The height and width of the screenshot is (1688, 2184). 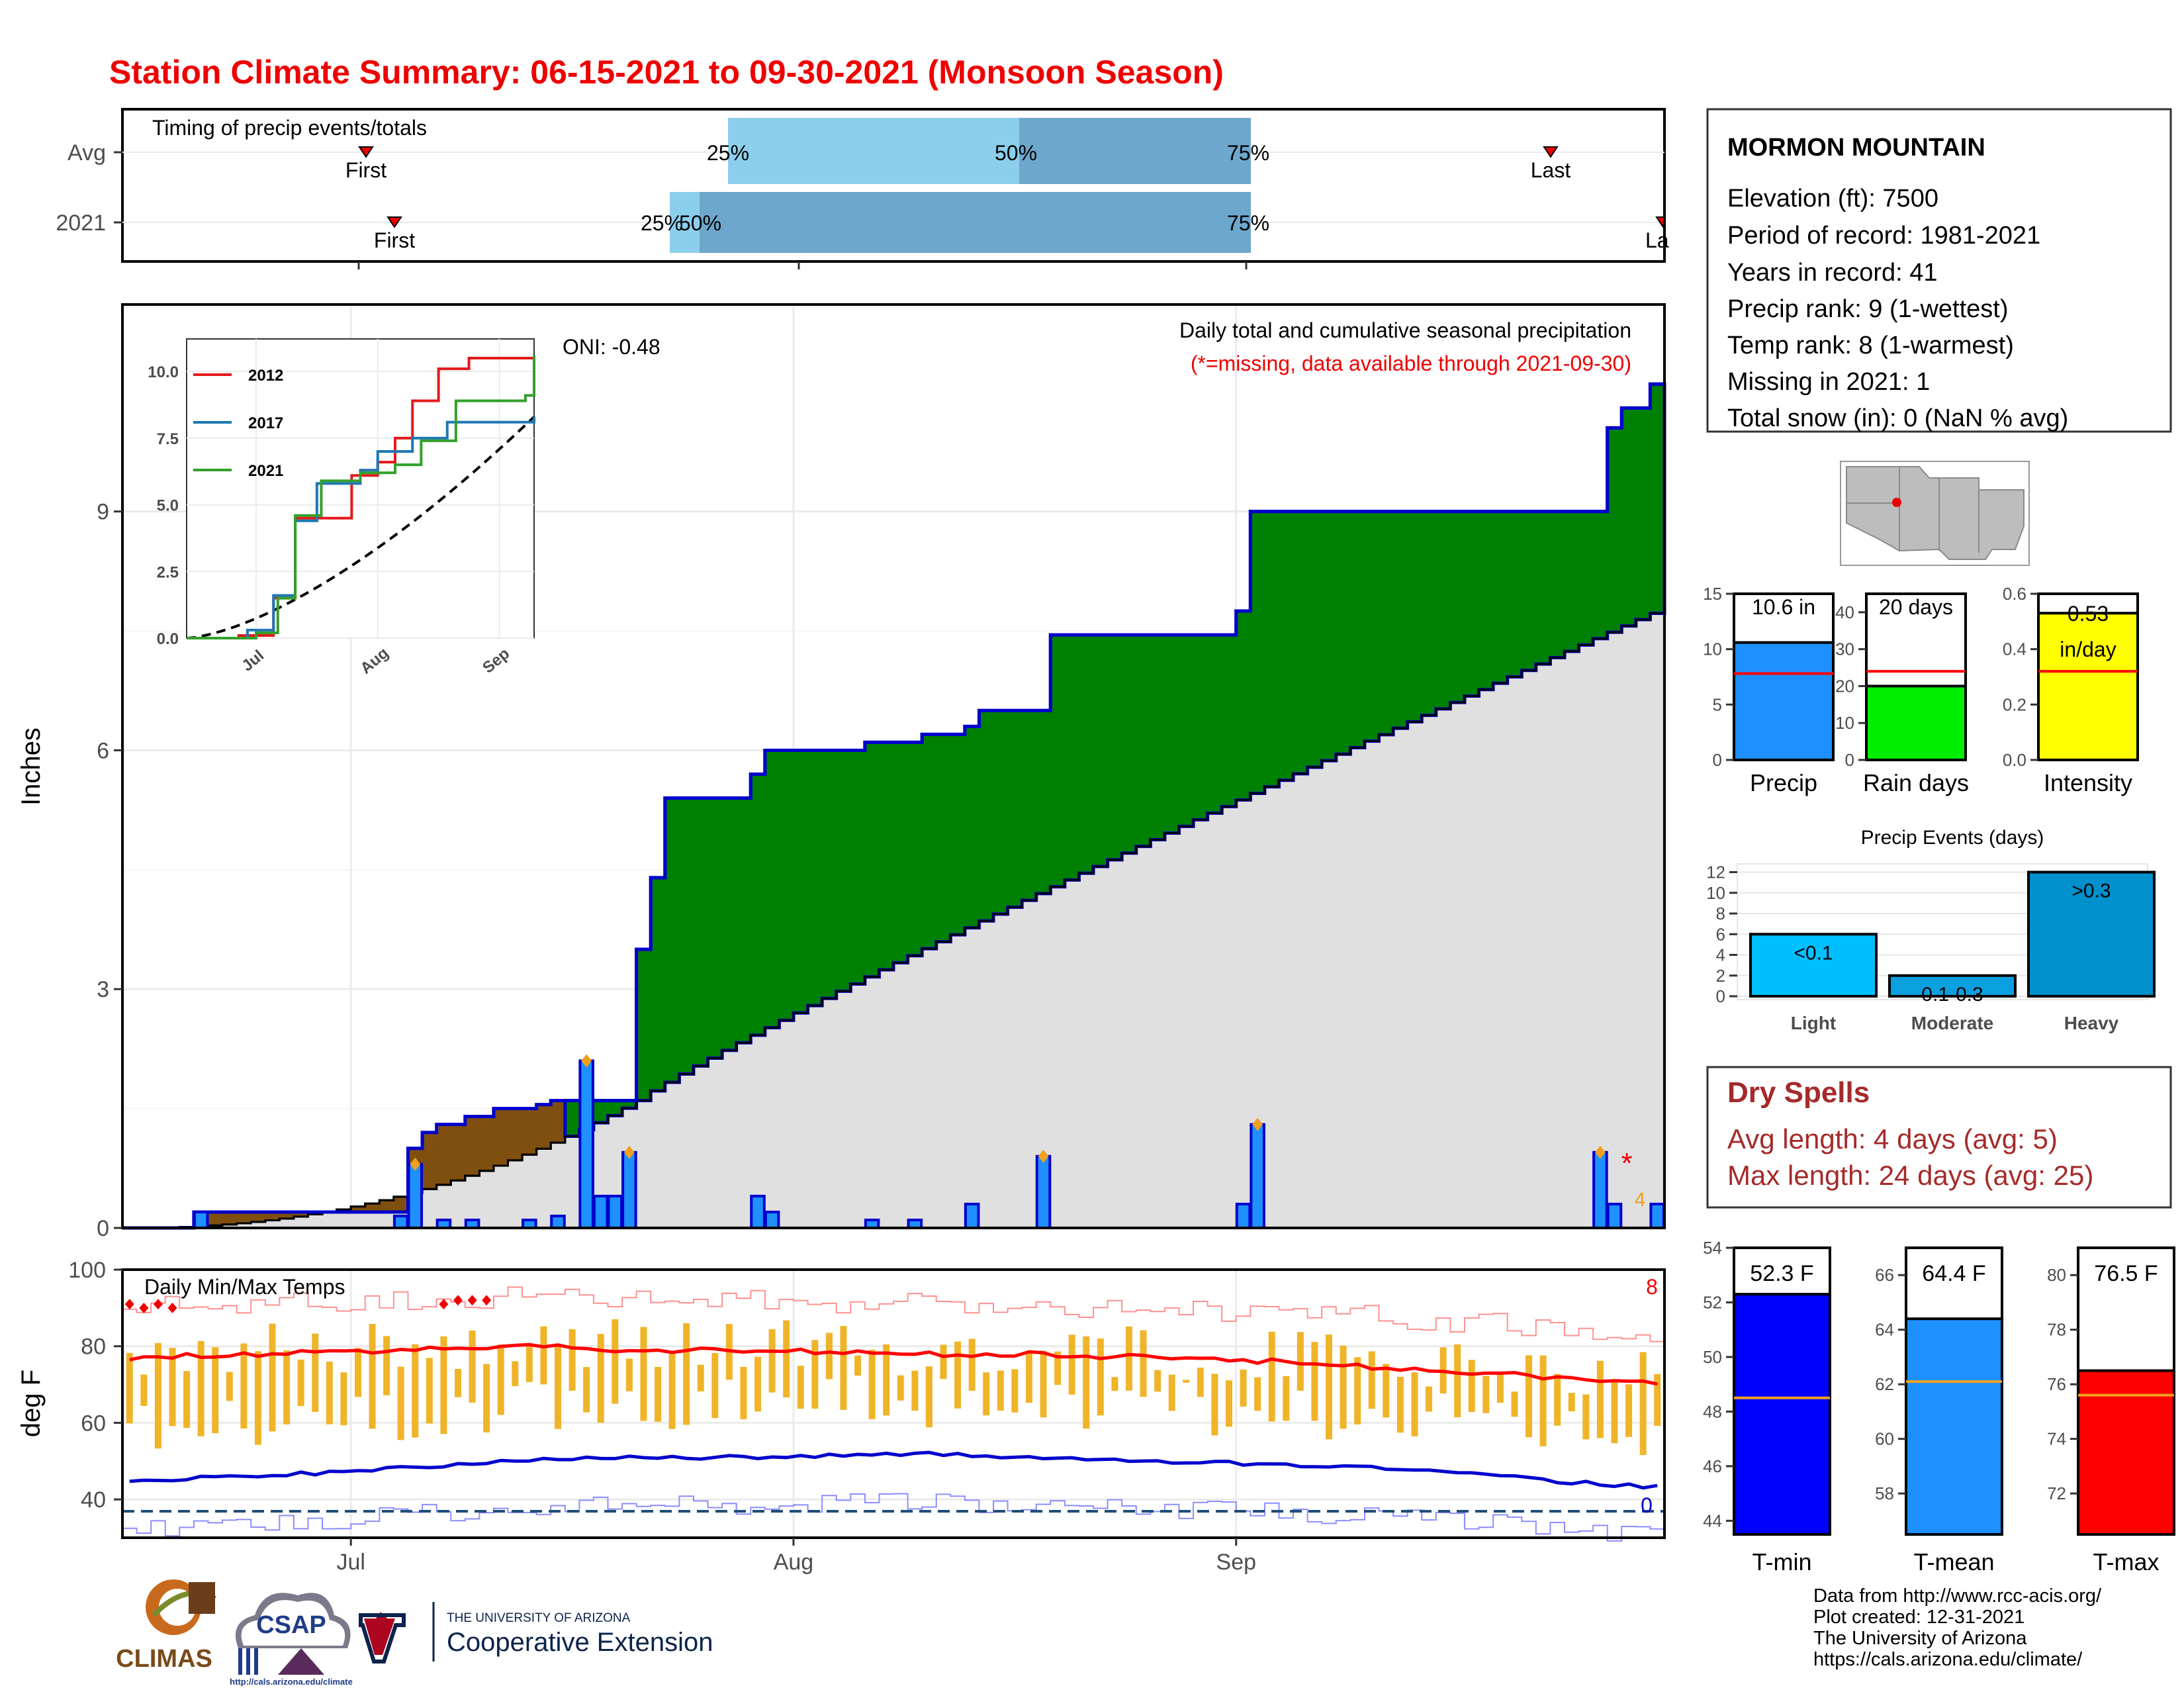 What do you see at coordinates (291, 1682) in the screenshot?
I see `csap-url: http://cals.arizona.edu/climate` at bounding box center [291, 1682].